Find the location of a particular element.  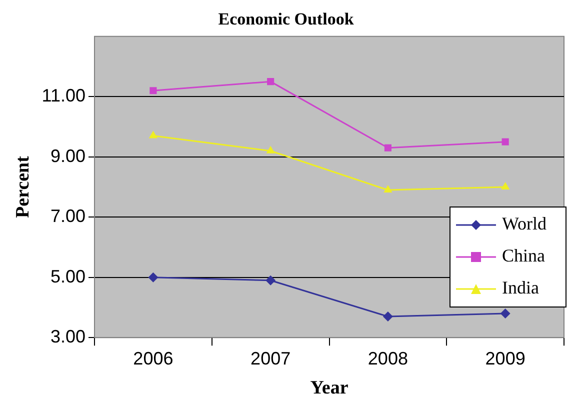

x-axis-title: Year is located at coordinates (329, 388).